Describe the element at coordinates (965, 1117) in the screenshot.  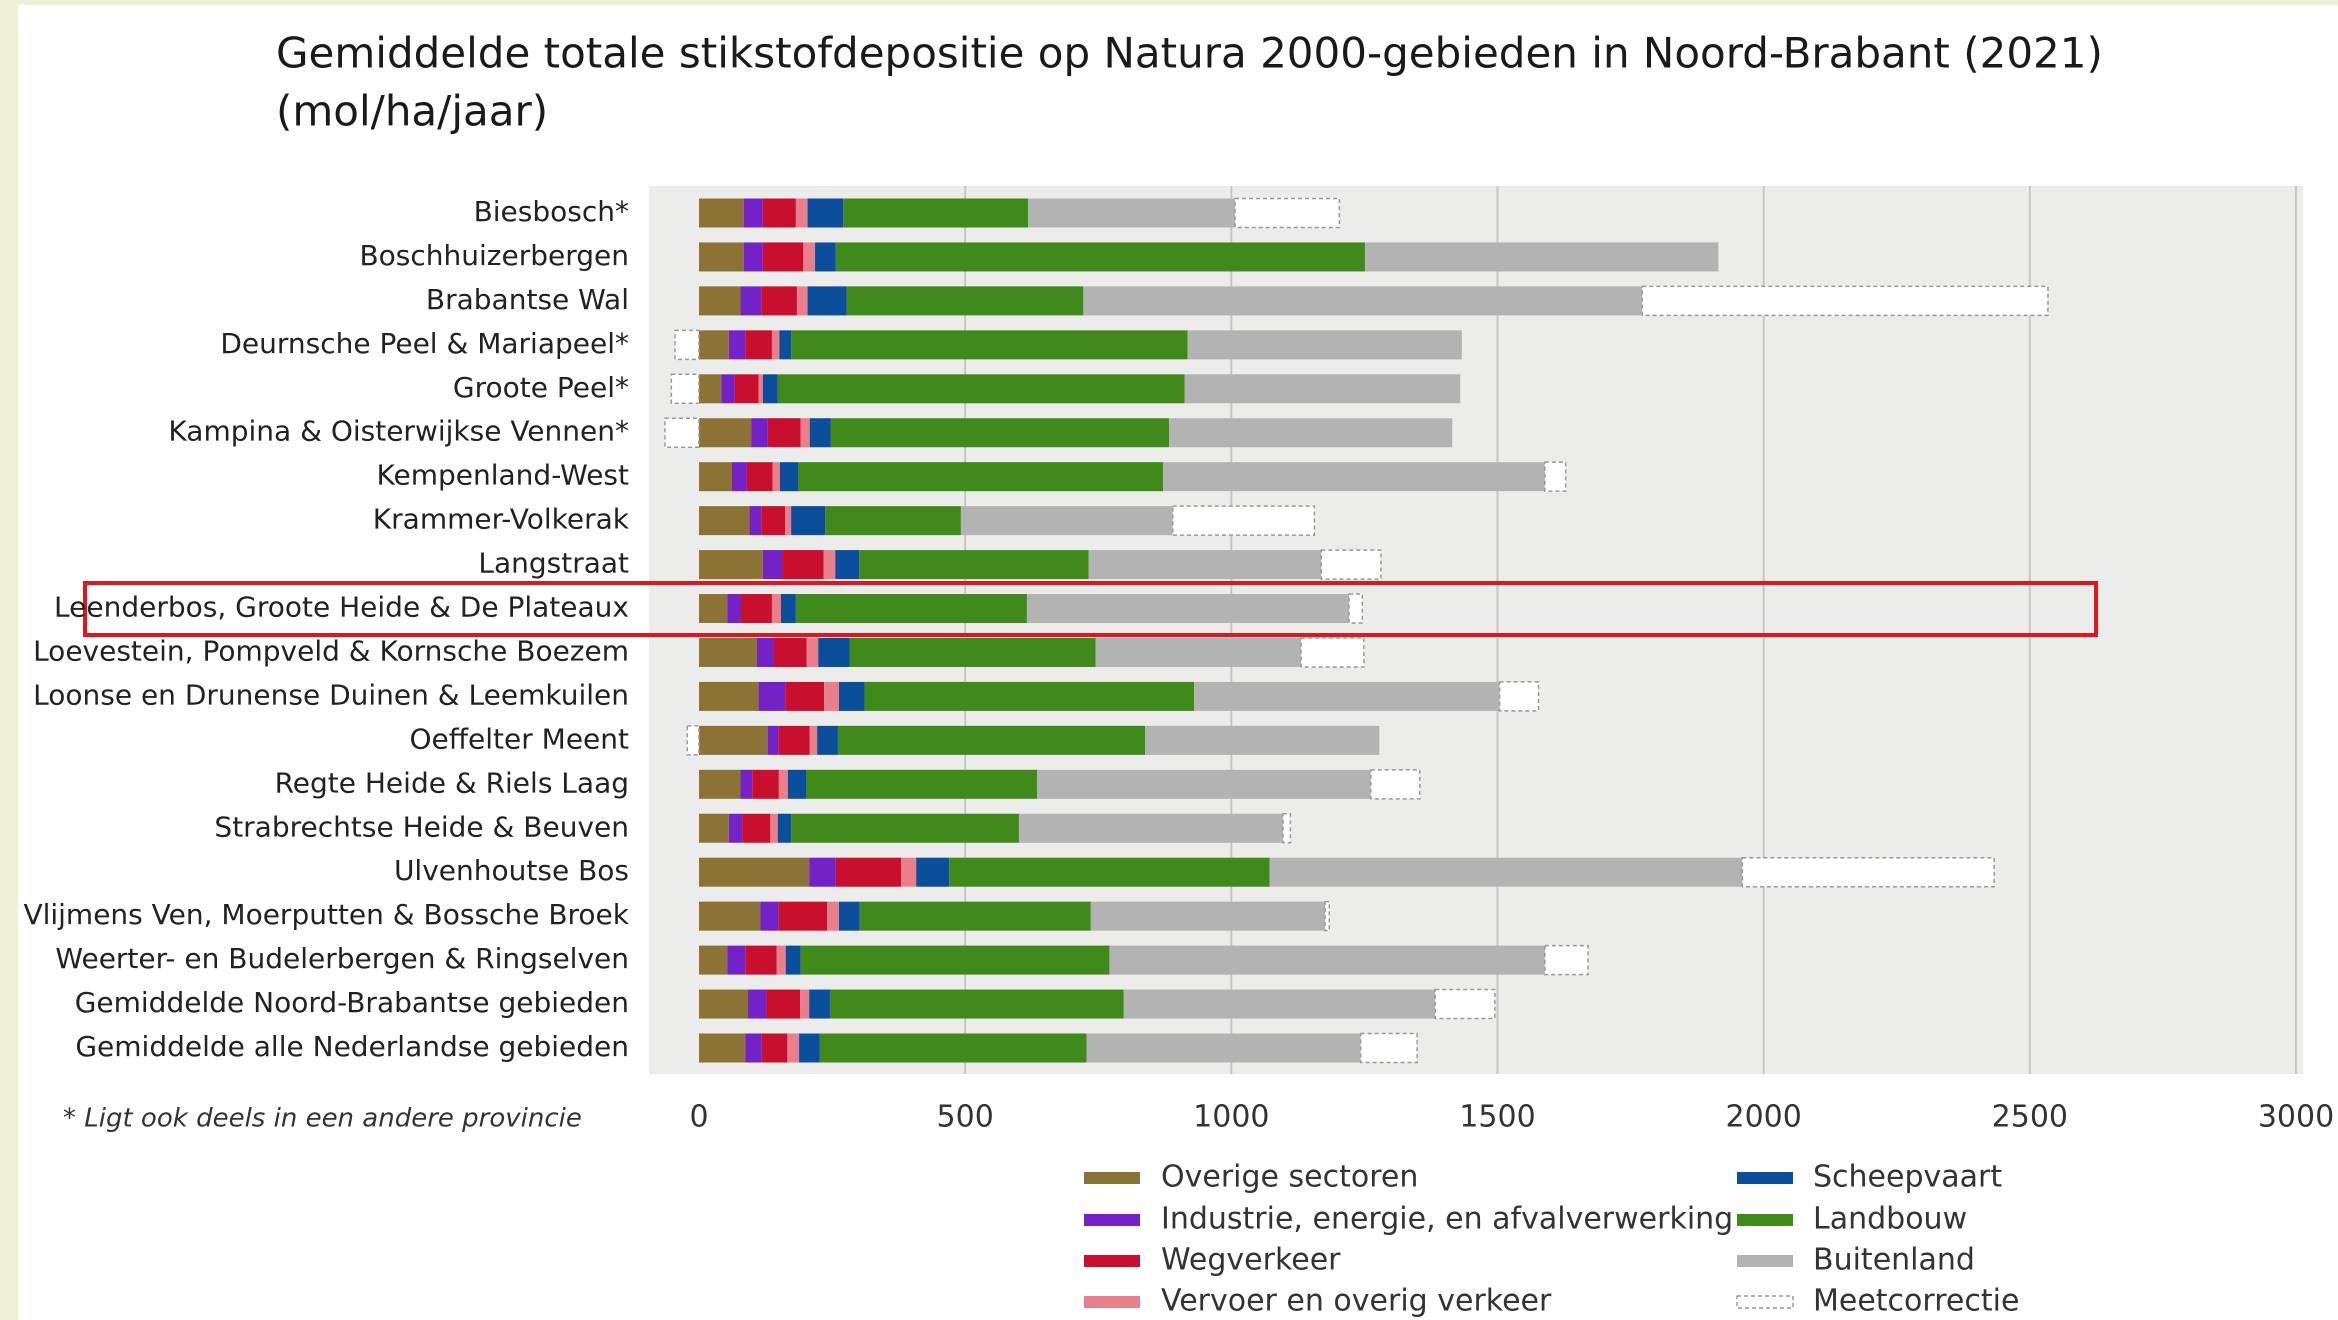
I see `x-tick-label: 500` at that location.